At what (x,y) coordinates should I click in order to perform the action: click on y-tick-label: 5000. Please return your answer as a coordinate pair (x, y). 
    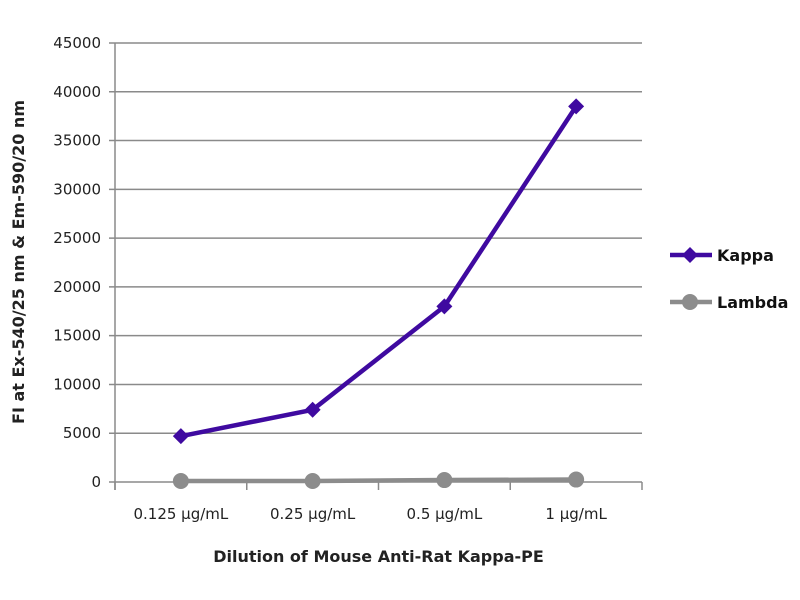
    Looking at the image, I should click on (82, 433).